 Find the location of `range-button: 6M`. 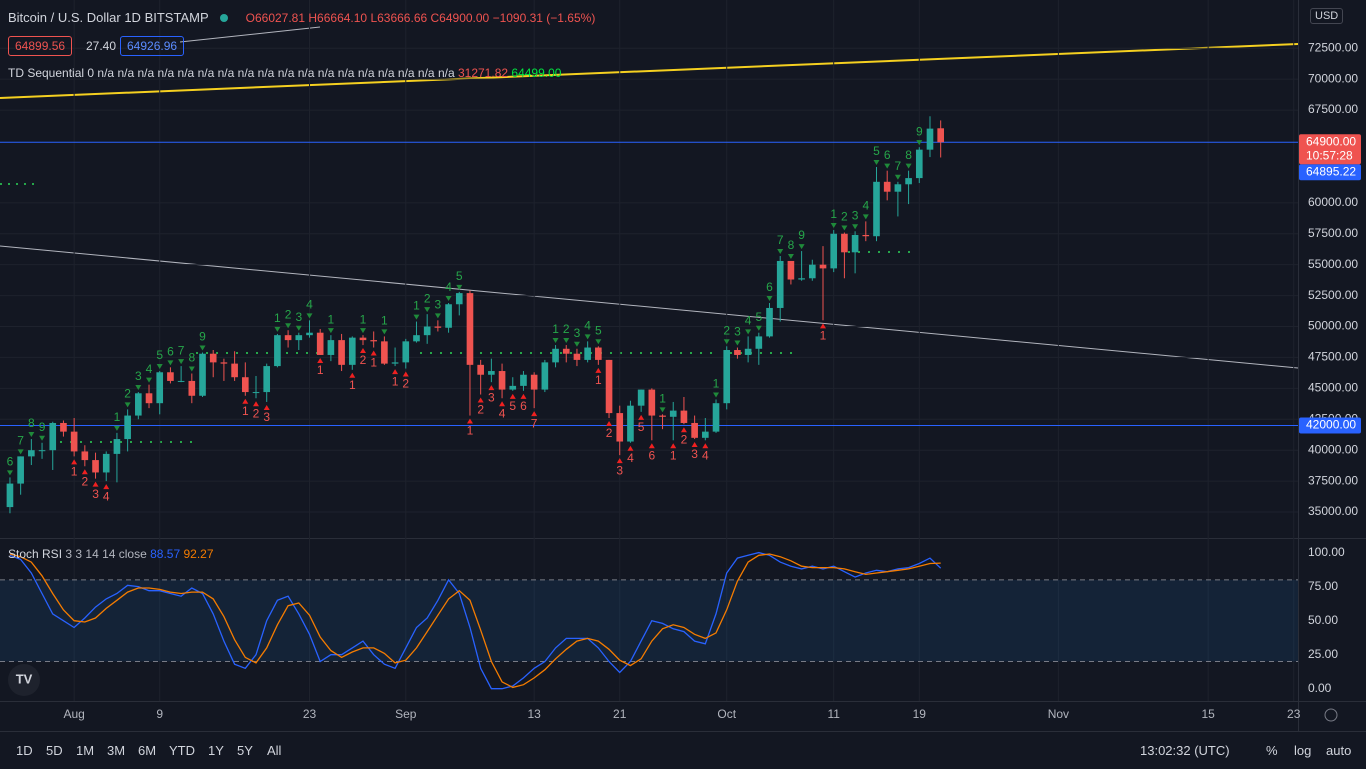

range-button: 6M is located at coordinates (147, 750).